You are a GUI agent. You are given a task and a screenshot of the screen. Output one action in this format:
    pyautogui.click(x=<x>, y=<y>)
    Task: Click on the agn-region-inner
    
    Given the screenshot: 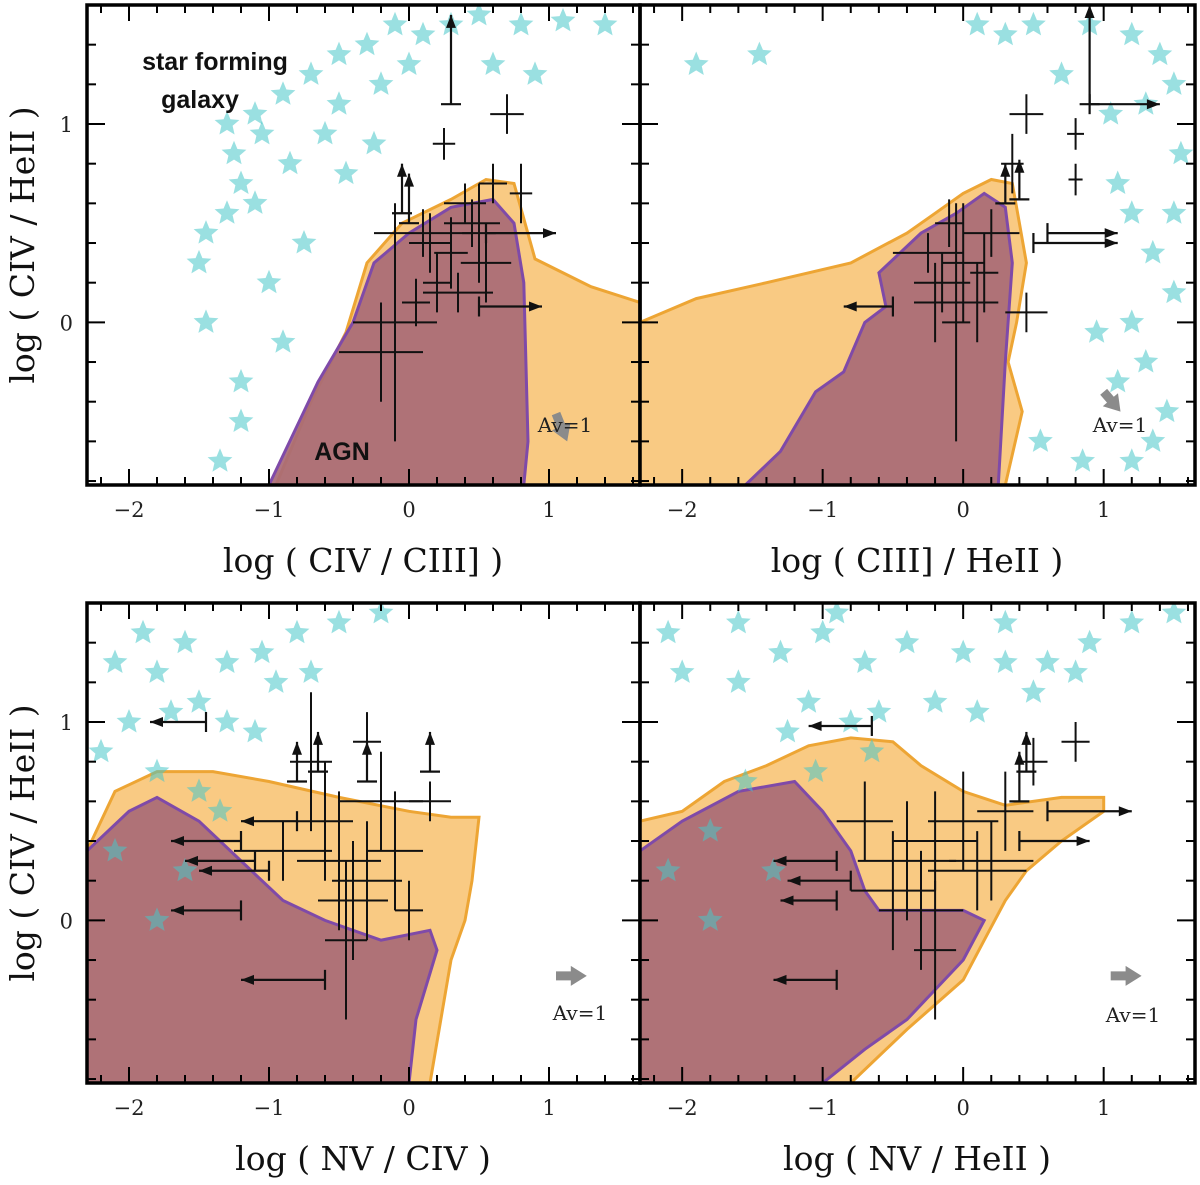 What is the action you would take?
    pyautogui.click(x=263, y=939)
    